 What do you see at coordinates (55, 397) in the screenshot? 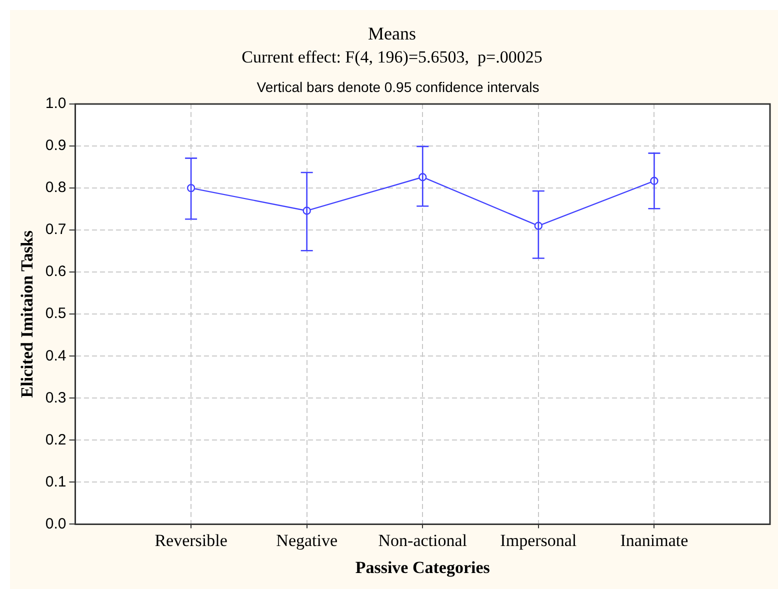
I see `y-tick-label: 0.3` at bounding box center [55, 397].